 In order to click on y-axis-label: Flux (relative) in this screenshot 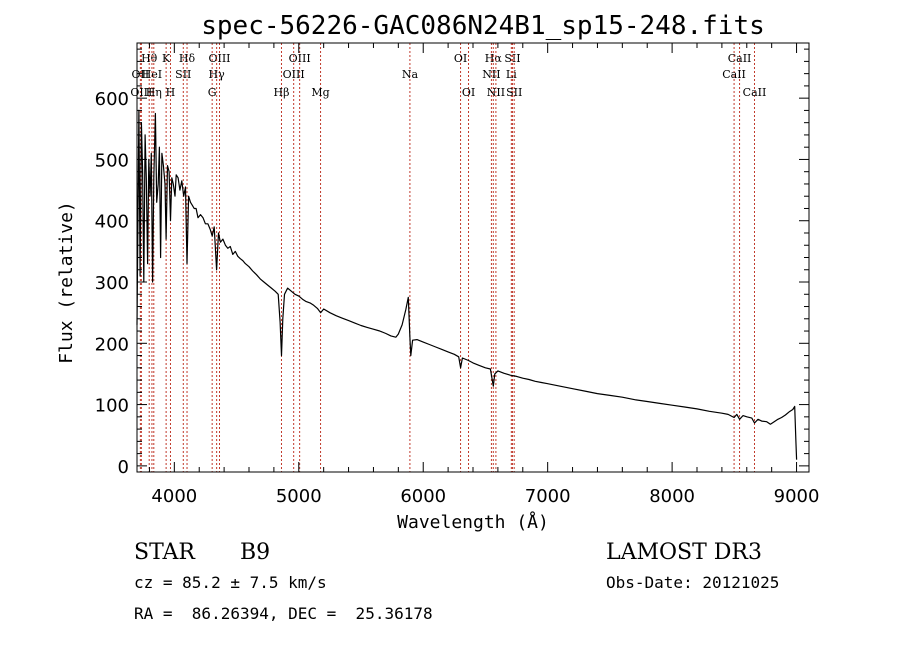, I will do `click(66, 282)`.